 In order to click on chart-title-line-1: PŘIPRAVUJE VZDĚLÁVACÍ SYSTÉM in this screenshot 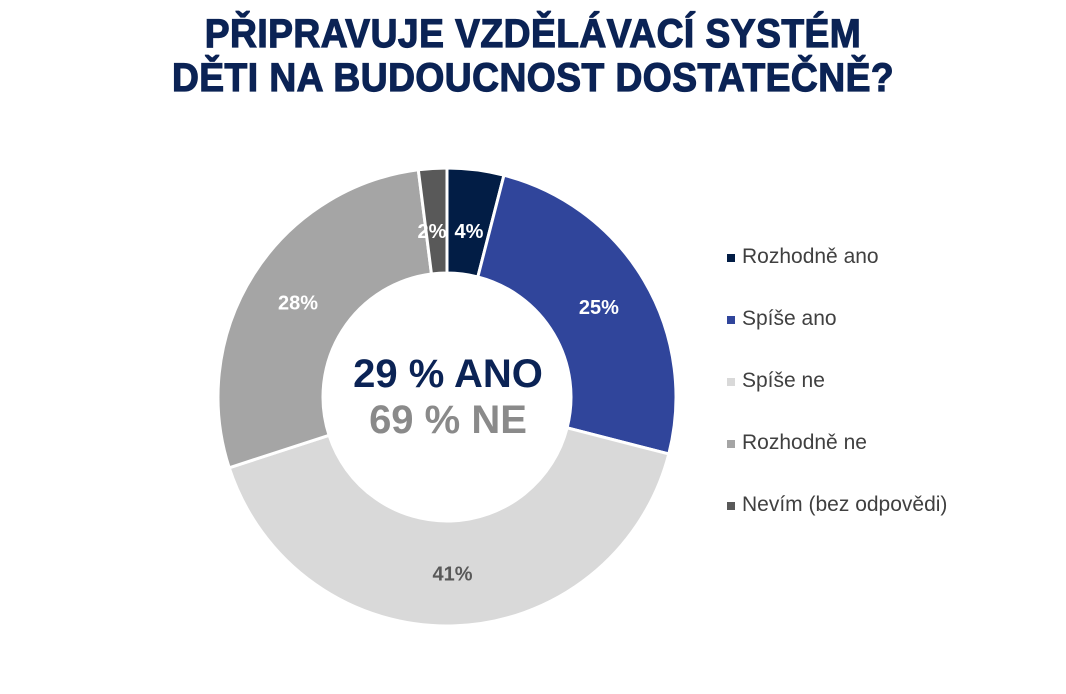, I will do `click(533, 33)`.